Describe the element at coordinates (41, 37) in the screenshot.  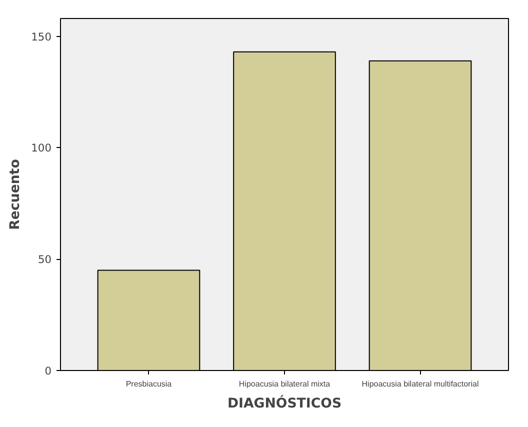
I see `y-tick-label: 150` at that location.